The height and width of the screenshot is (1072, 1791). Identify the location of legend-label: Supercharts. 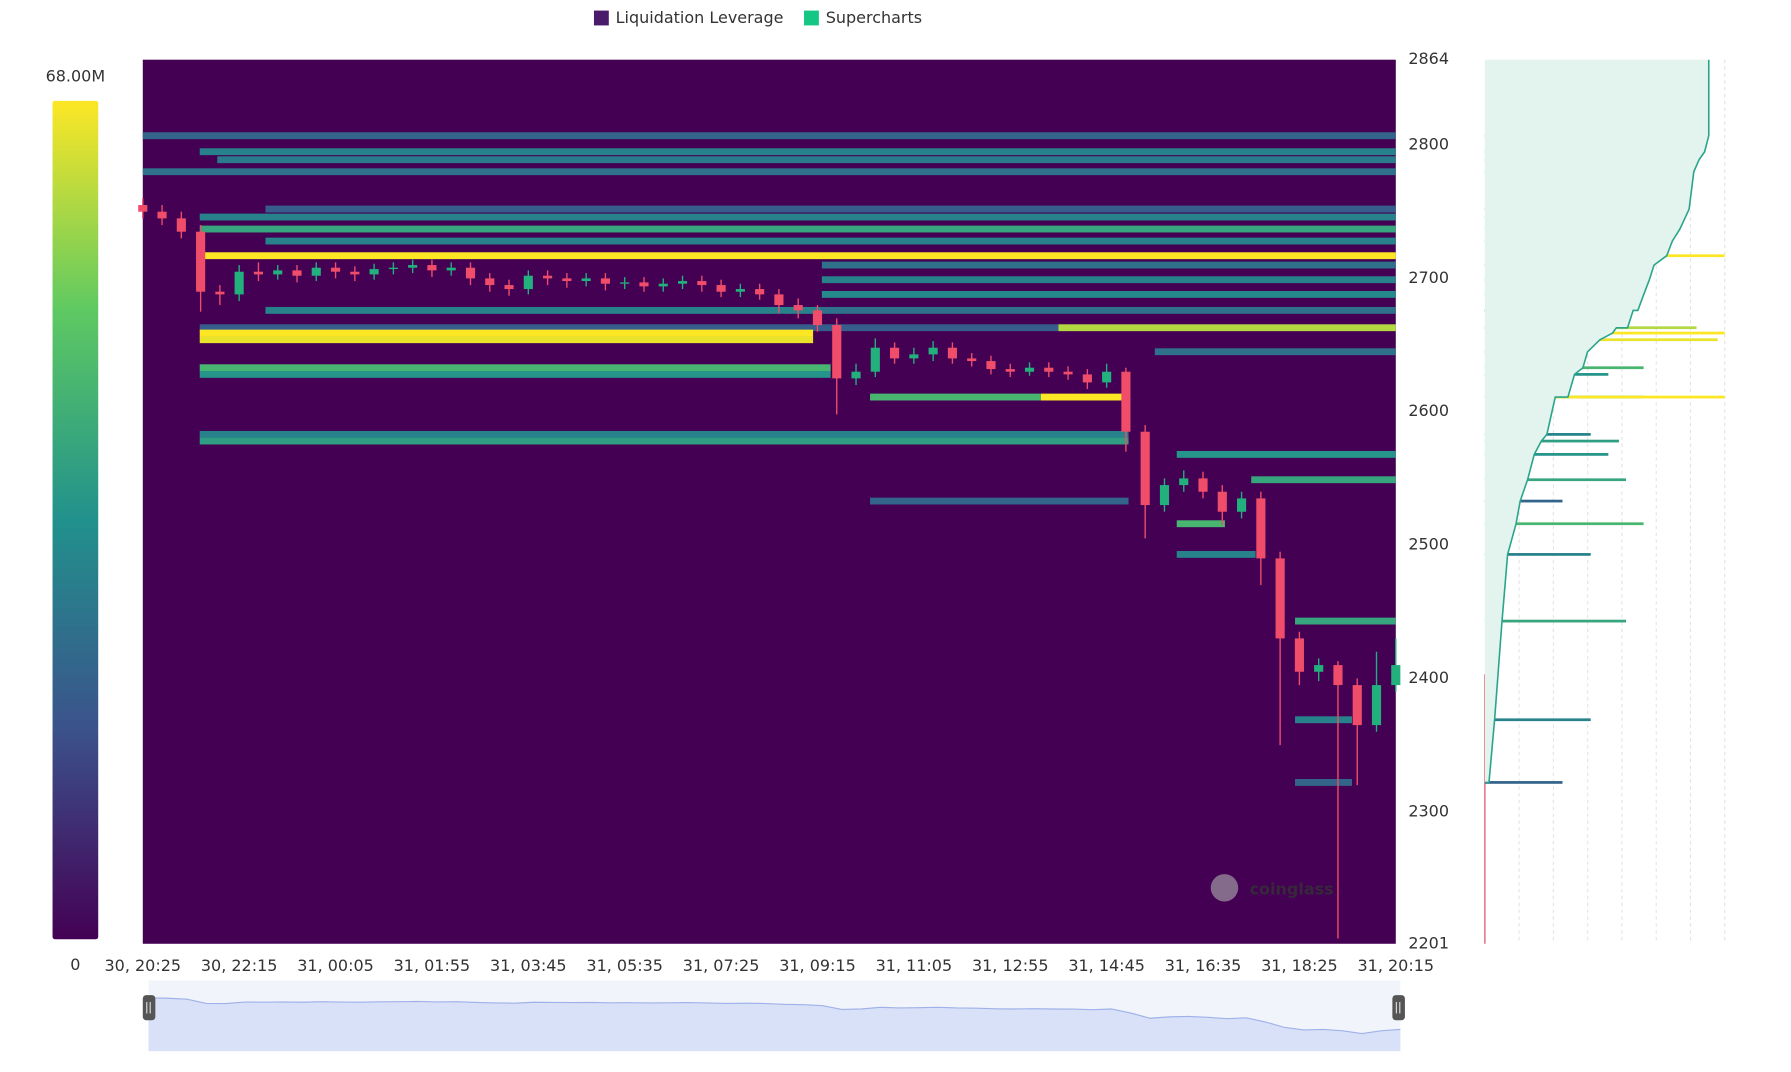
(874, 17).